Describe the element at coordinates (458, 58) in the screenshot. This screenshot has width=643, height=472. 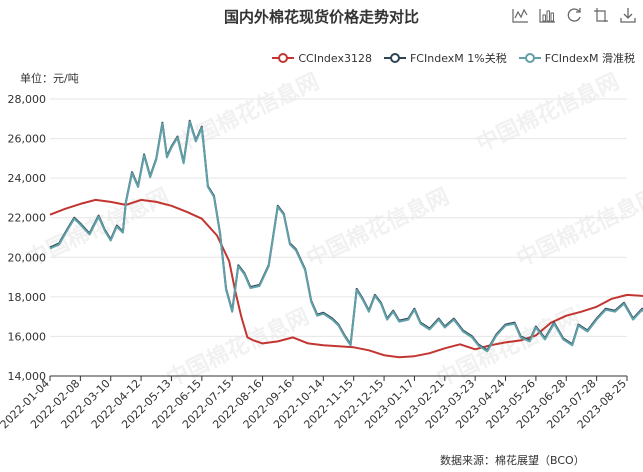
I see `legend-label-fcindex-1pct: FCIndexM 1%关税` at that location.